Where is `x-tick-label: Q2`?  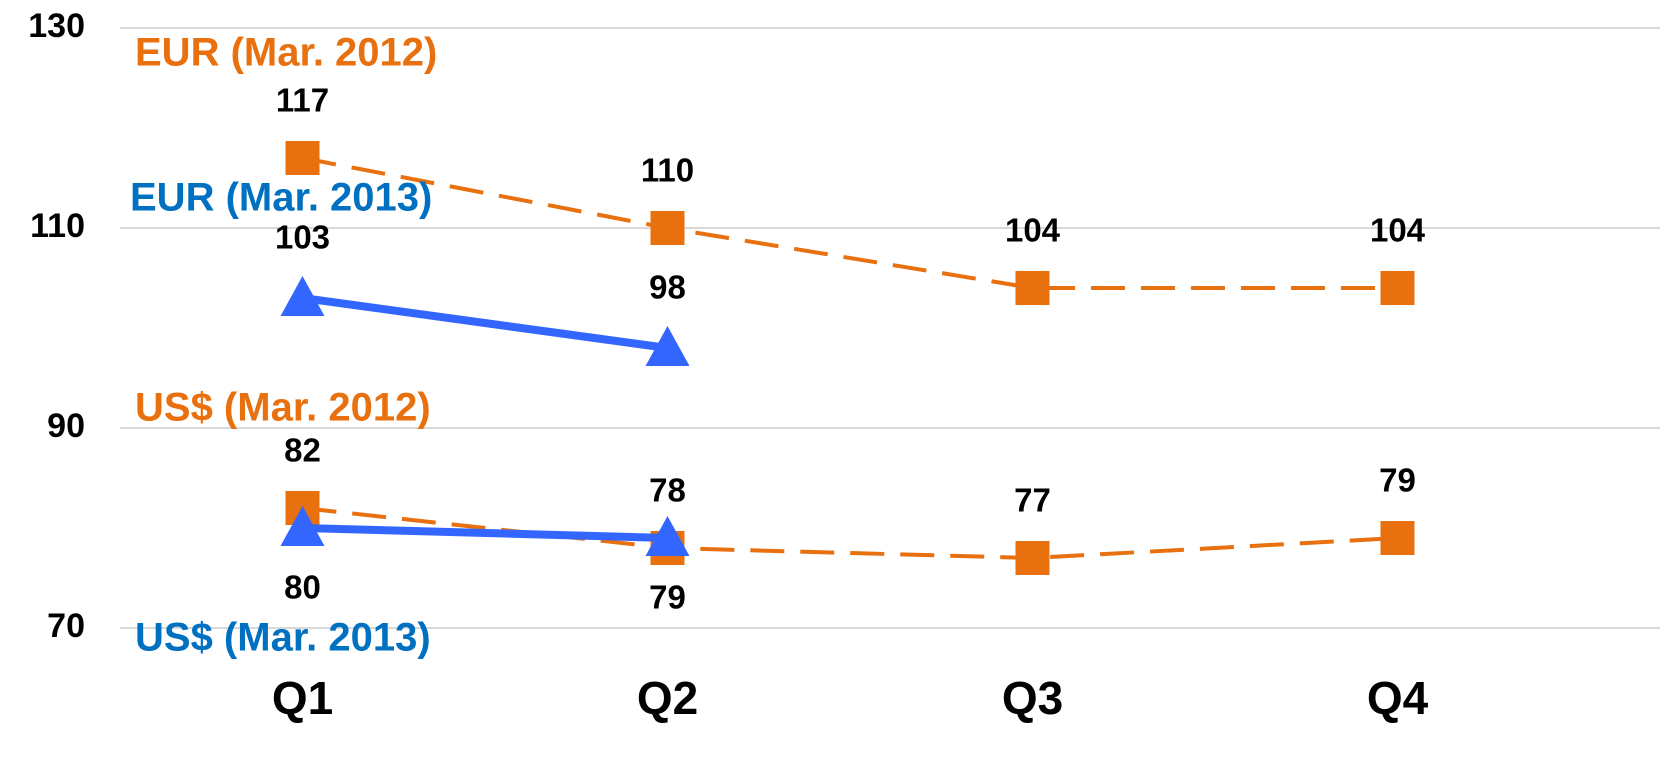 x-tick-label: Q2 is located at coordinates (667, 698).